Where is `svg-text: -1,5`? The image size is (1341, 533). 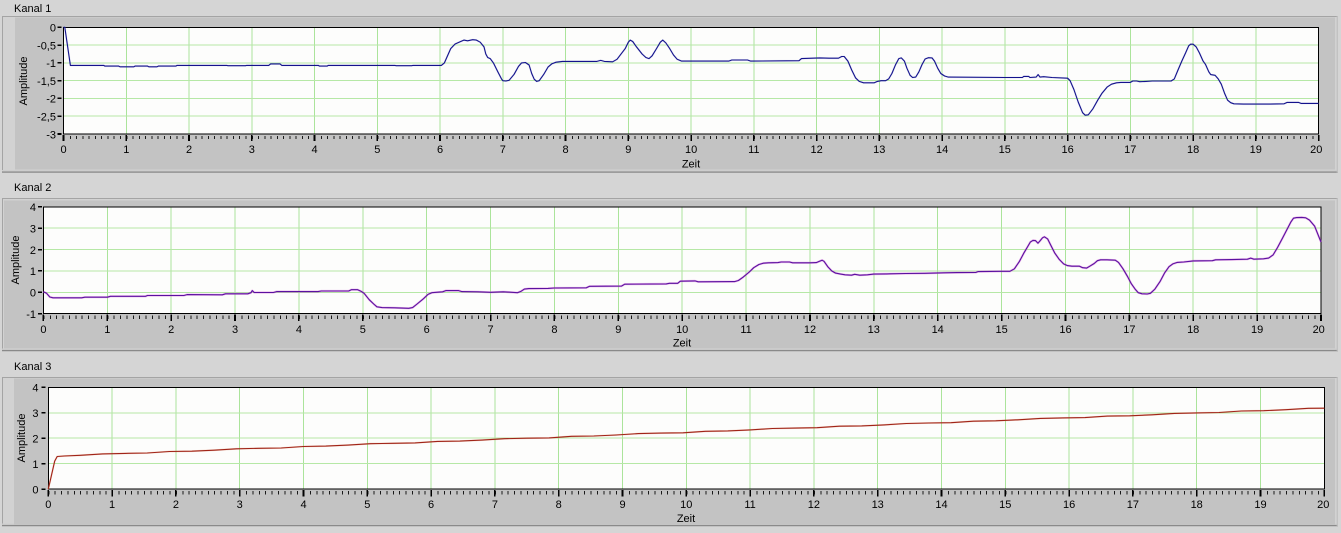 svg-text: -1,5 is located at coordinates (46, 82).